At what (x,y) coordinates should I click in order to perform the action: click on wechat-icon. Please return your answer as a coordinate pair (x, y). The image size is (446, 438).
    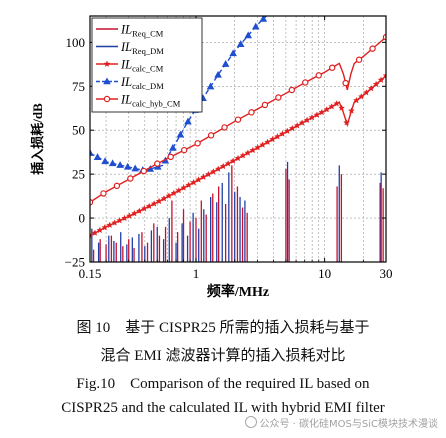
    Looking at the image, I should click on (250, 422).